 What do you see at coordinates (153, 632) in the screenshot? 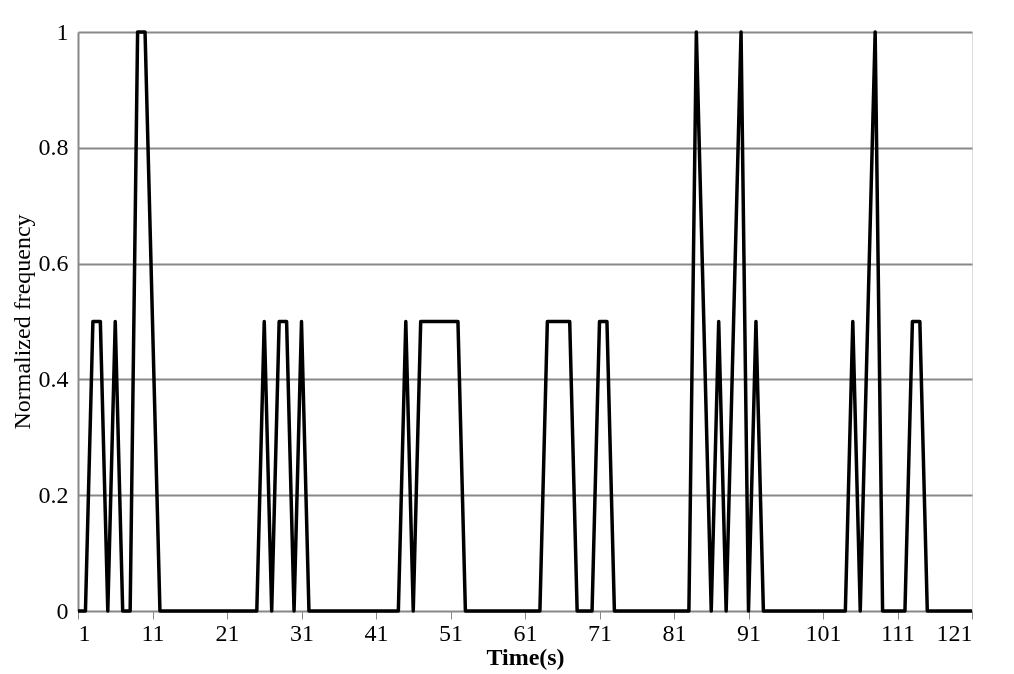
I see `x-tick-label: 11` at bounding box center [153, 632].